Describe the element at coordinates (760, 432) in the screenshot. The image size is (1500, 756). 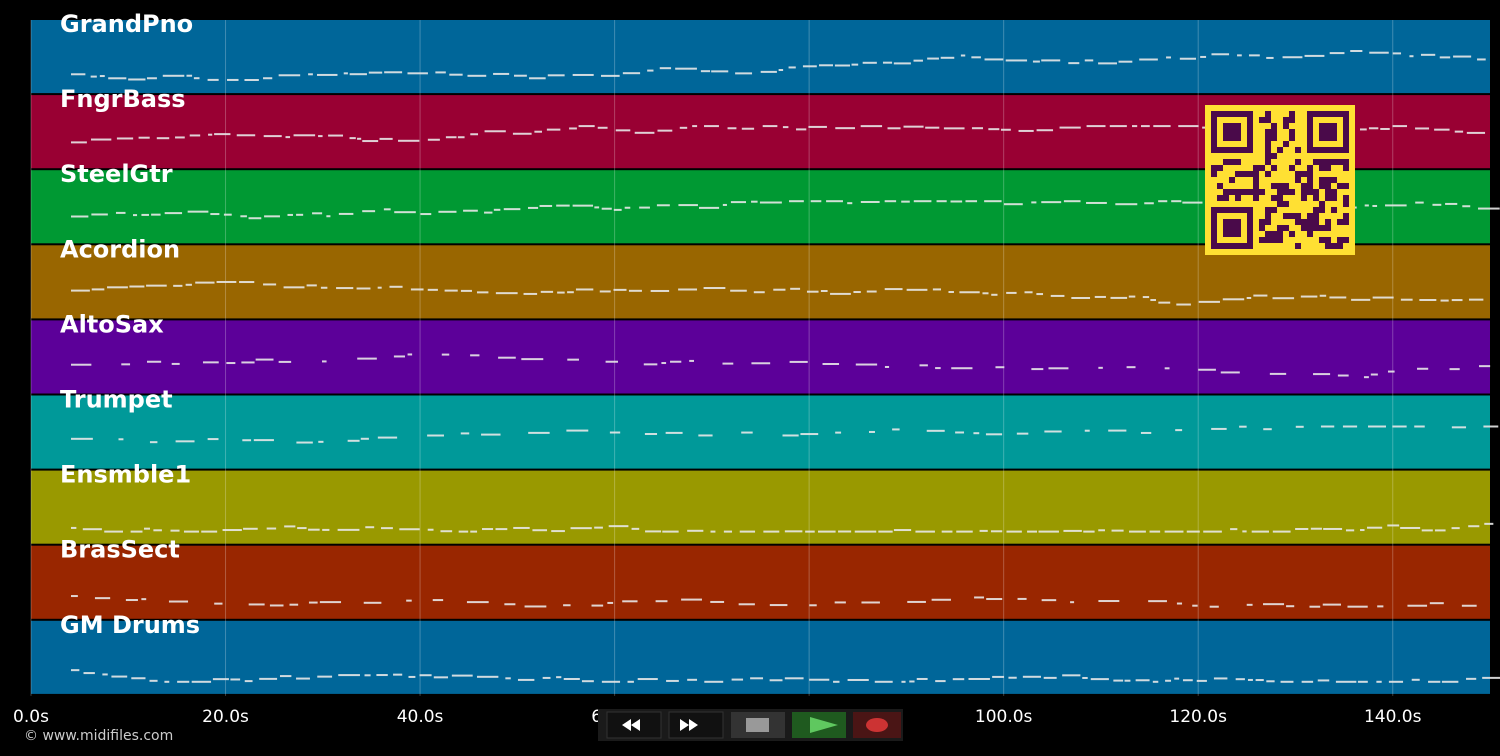
I see `track-lane` at that location.